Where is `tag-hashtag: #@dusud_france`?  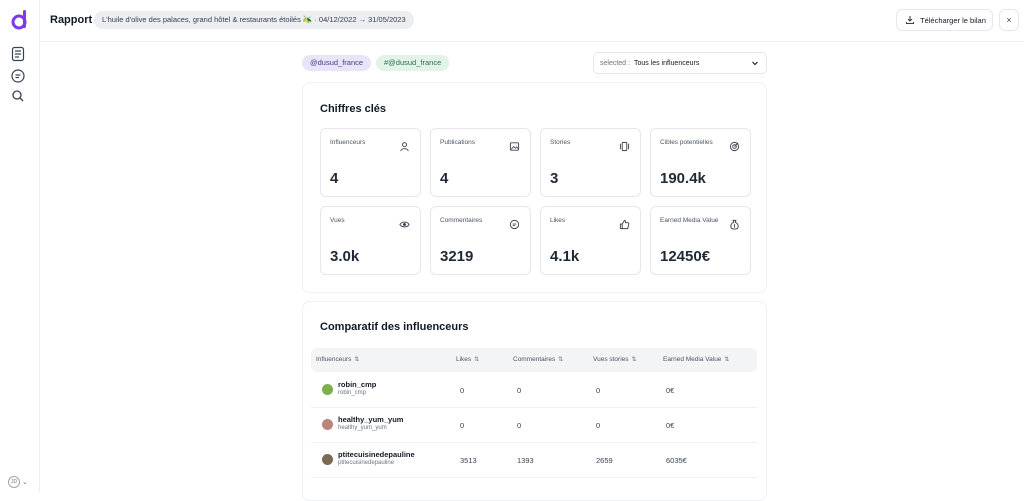 tag-hashtag: #@dusud_france is located at coordinates (413, 63).